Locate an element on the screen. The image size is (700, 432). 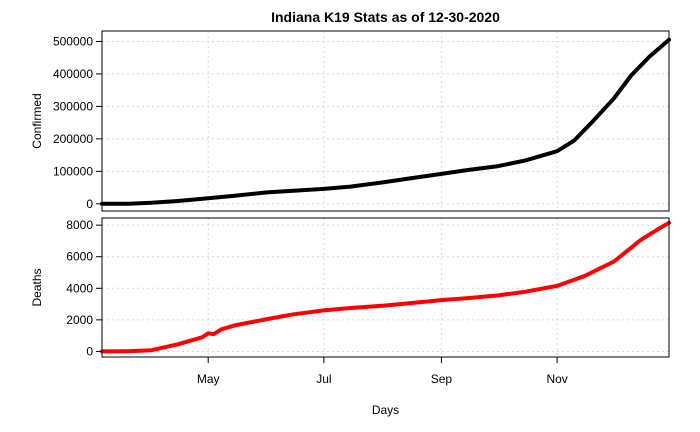
y-axis-title-deaths: Deaths is located at coordinates (37, 287).